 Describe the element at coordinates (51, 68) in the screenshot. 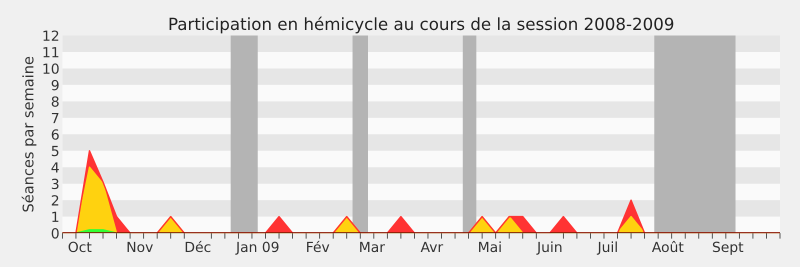

I see `y-tick-label: 10` at that location.